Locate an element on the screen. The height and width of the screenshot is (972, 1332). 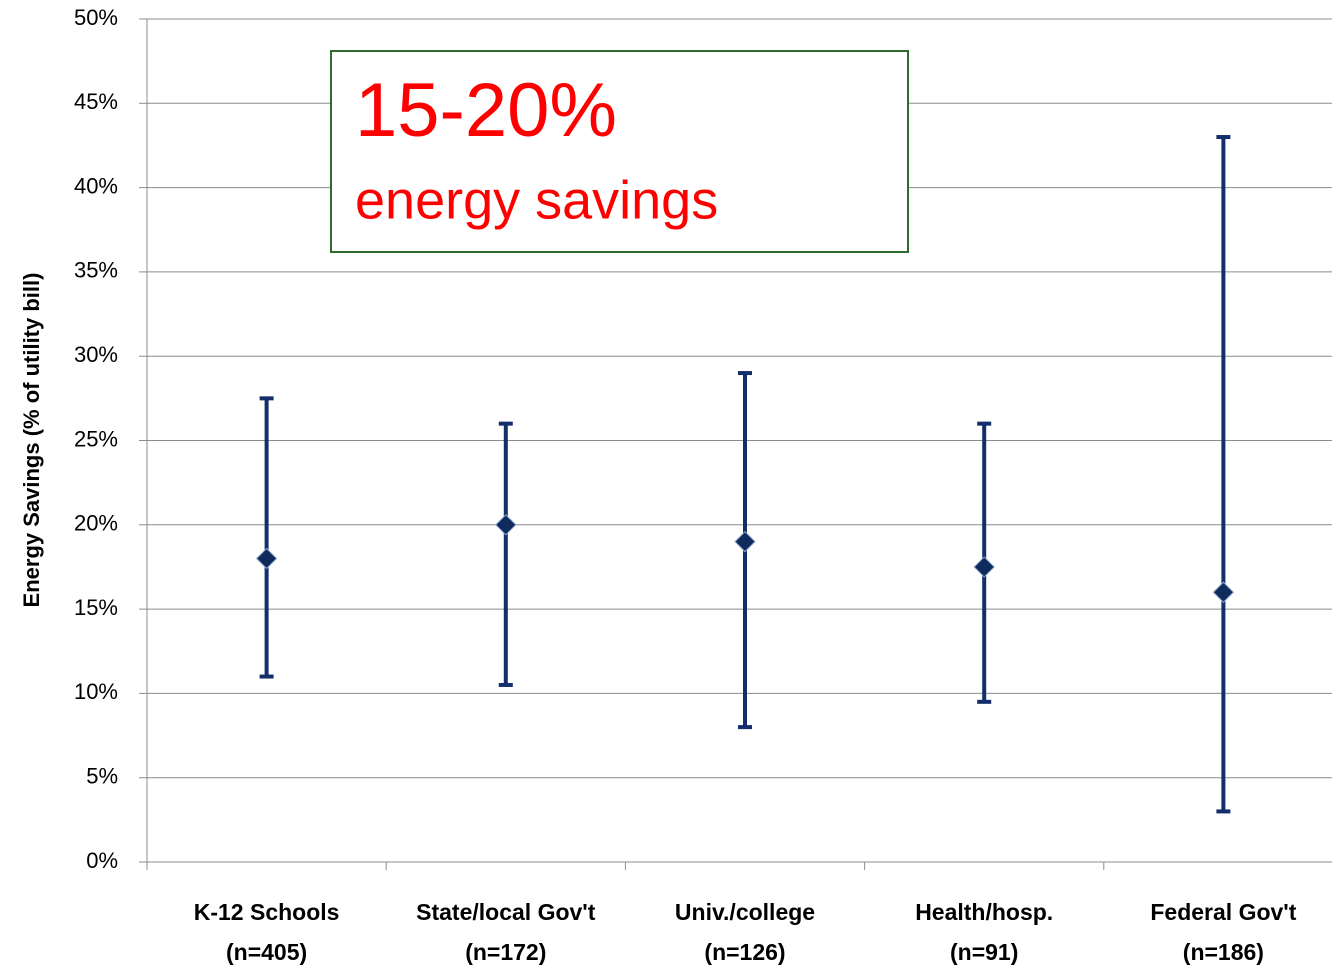
annotation-title: 15-20% is located at coordinates (486, 110).